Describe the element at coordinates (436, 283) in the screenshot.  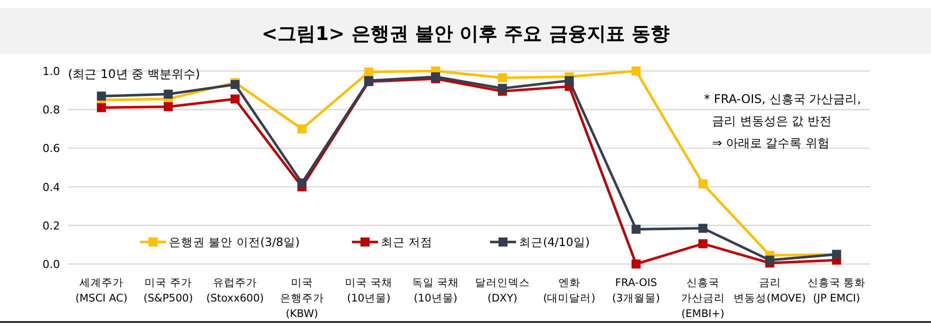
I see `xtick: 독일 국채` at that location.